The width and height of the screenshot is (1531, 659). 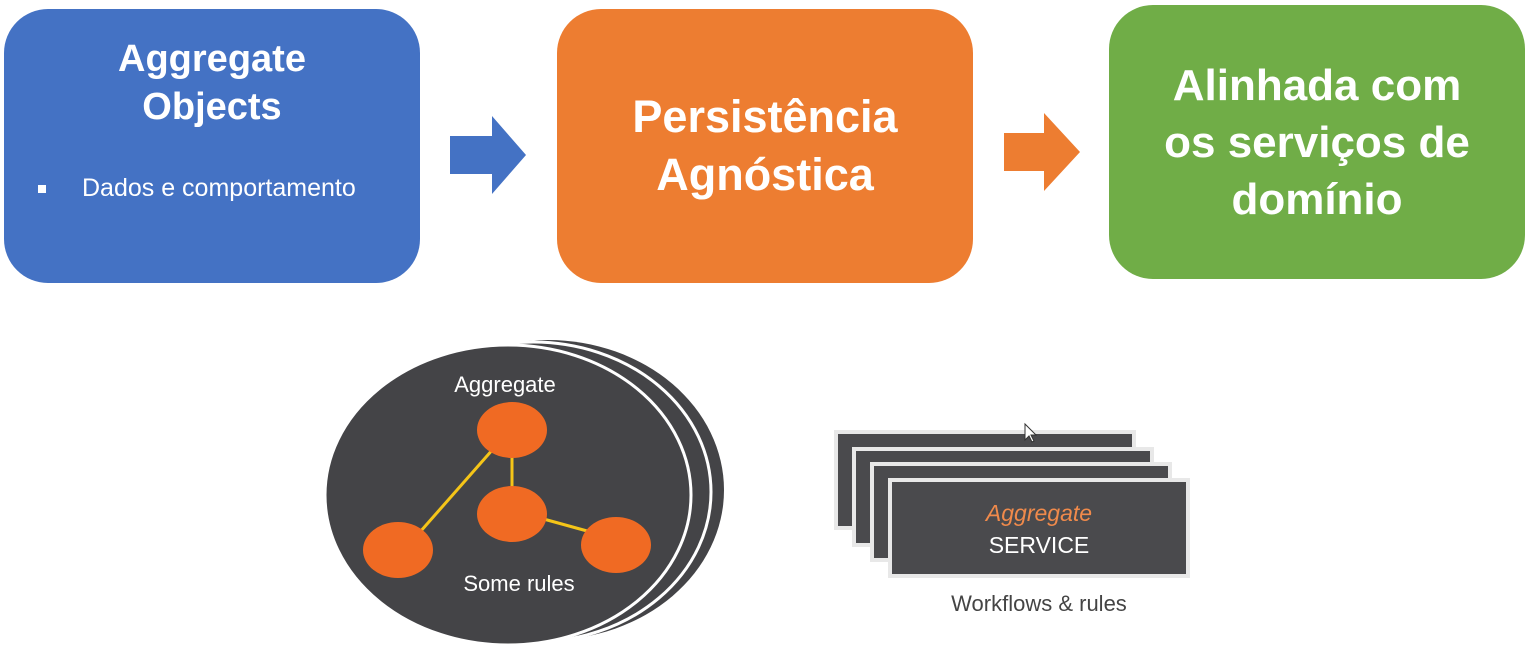 I want to click on service-diagram: Aggregate SERVICE Workflows & rules, so click(x=1012, y=523).